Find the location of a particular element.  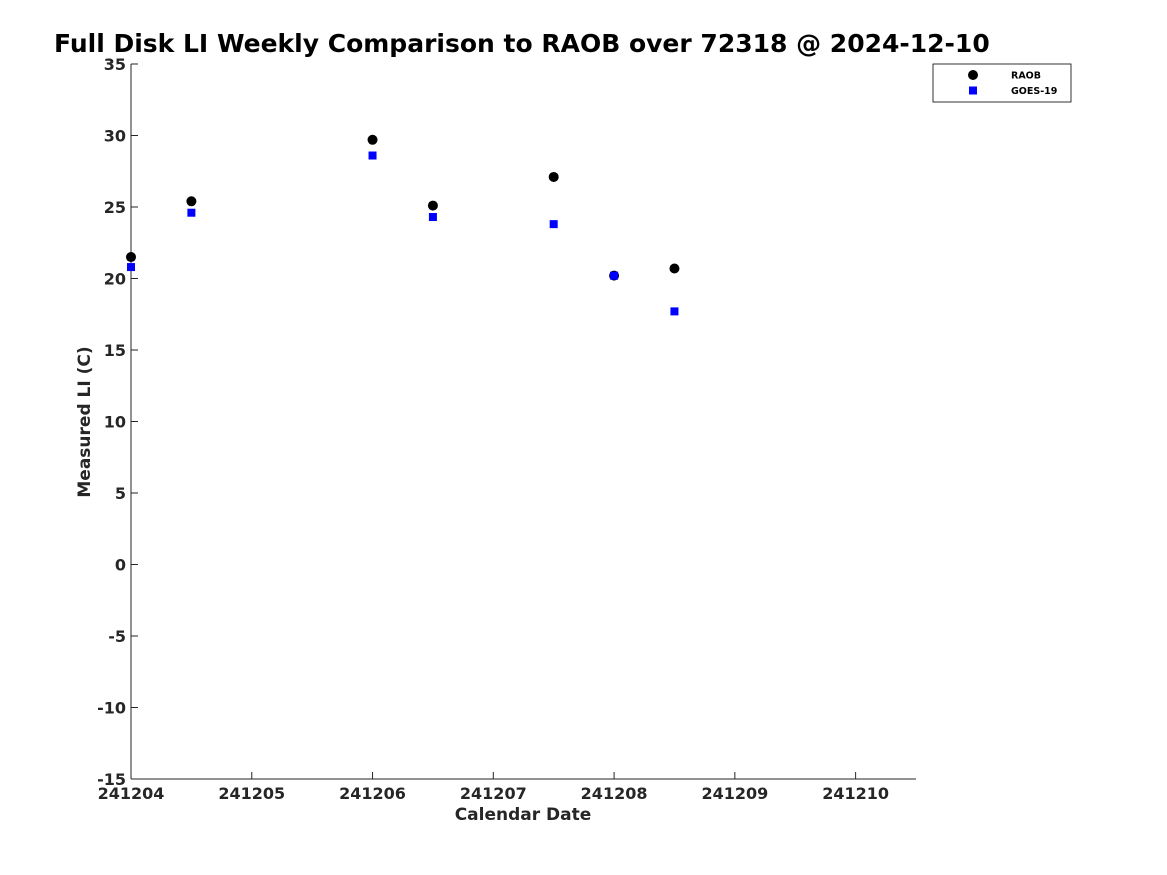

legend-box is located at coordinates (1002, 83).